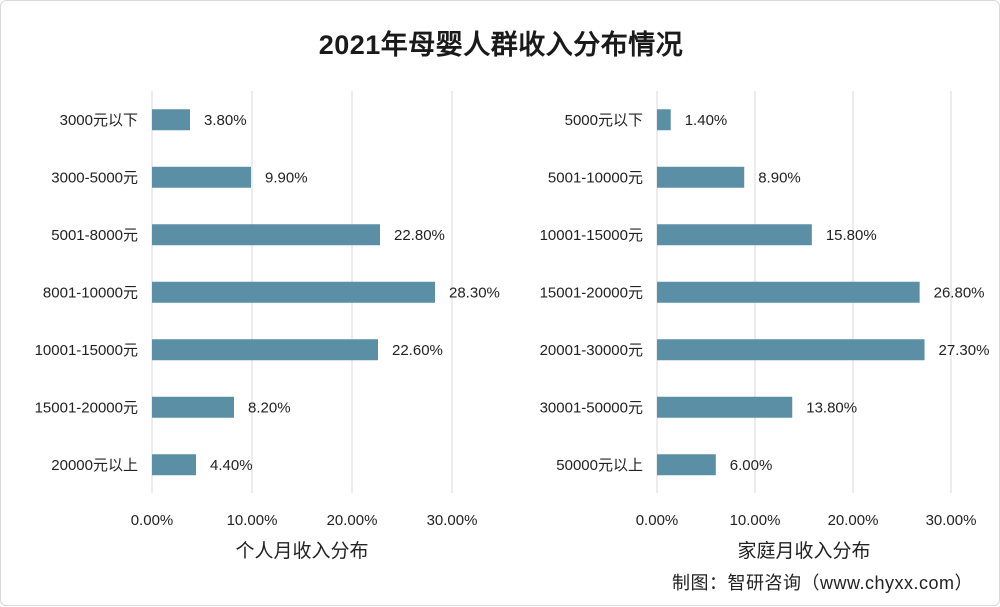 The width and height of the screenshot is (1000, 607). What do you see at coordinates (501, 45) in the screenshot?
I see `chart-title: 2021年母婴人群收入分布情况` at bounding box center [501, 45].